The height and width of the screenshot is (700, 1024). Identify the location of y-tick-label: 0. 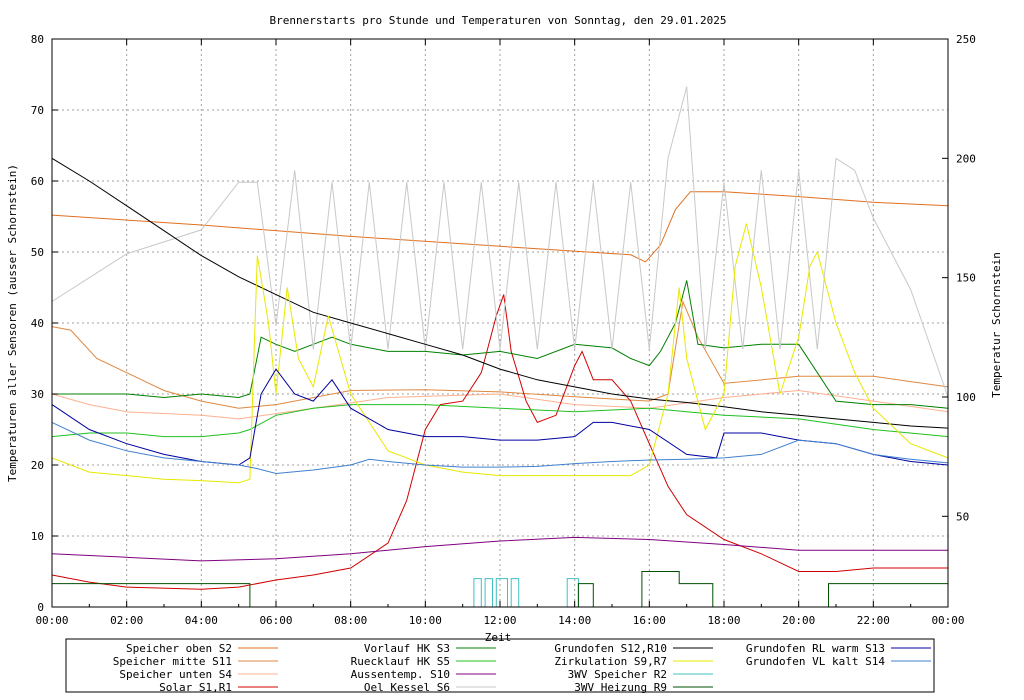
(40, 607).